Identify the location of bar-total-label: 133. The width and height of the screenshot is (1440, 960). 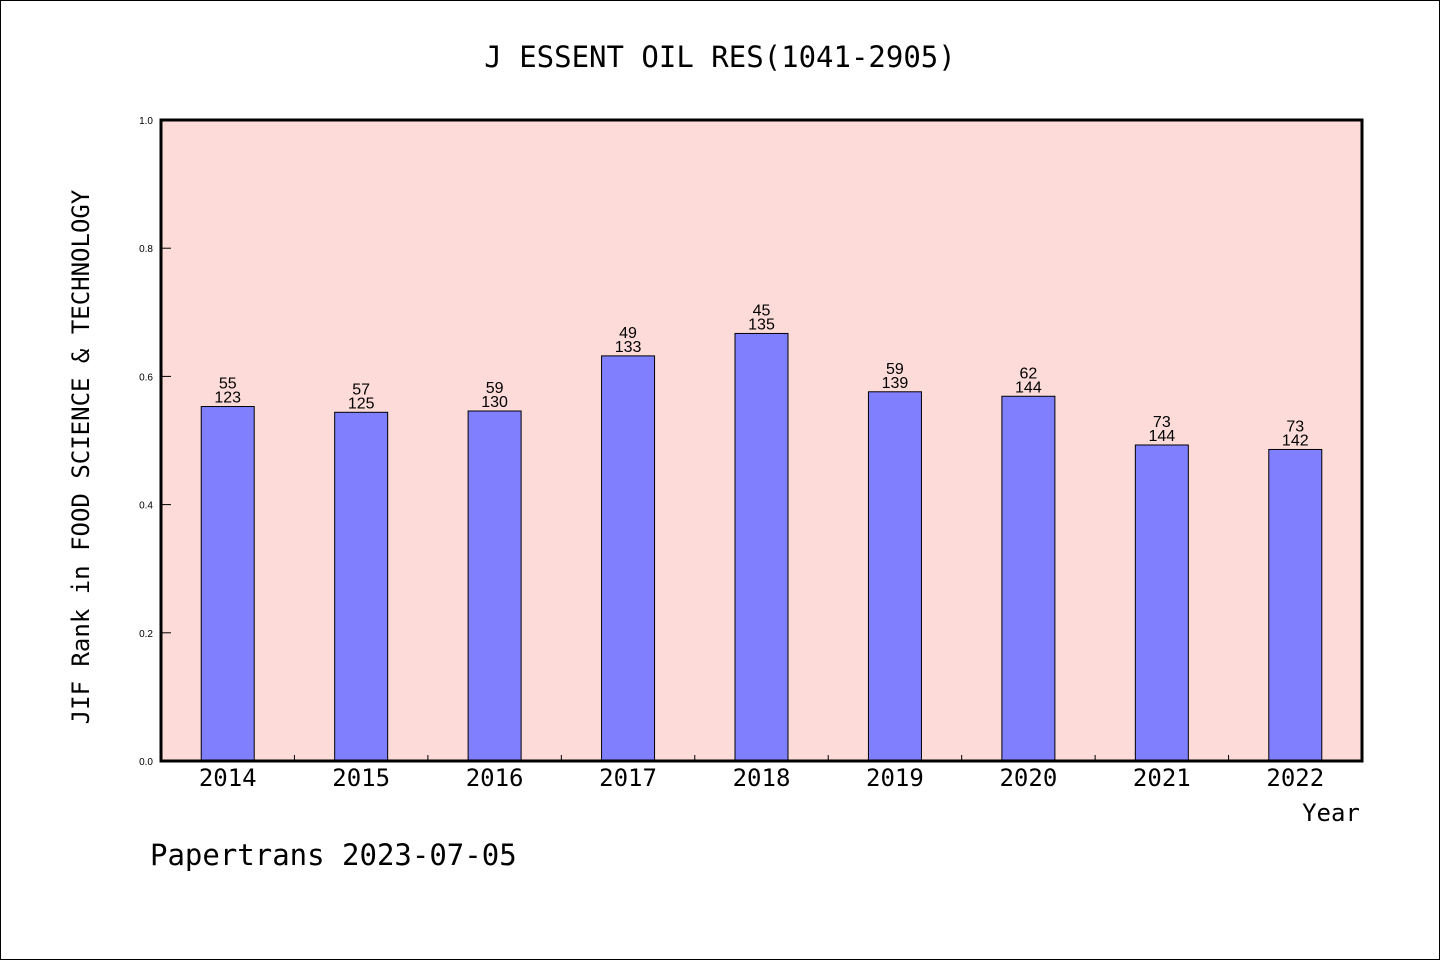
(628, 347).